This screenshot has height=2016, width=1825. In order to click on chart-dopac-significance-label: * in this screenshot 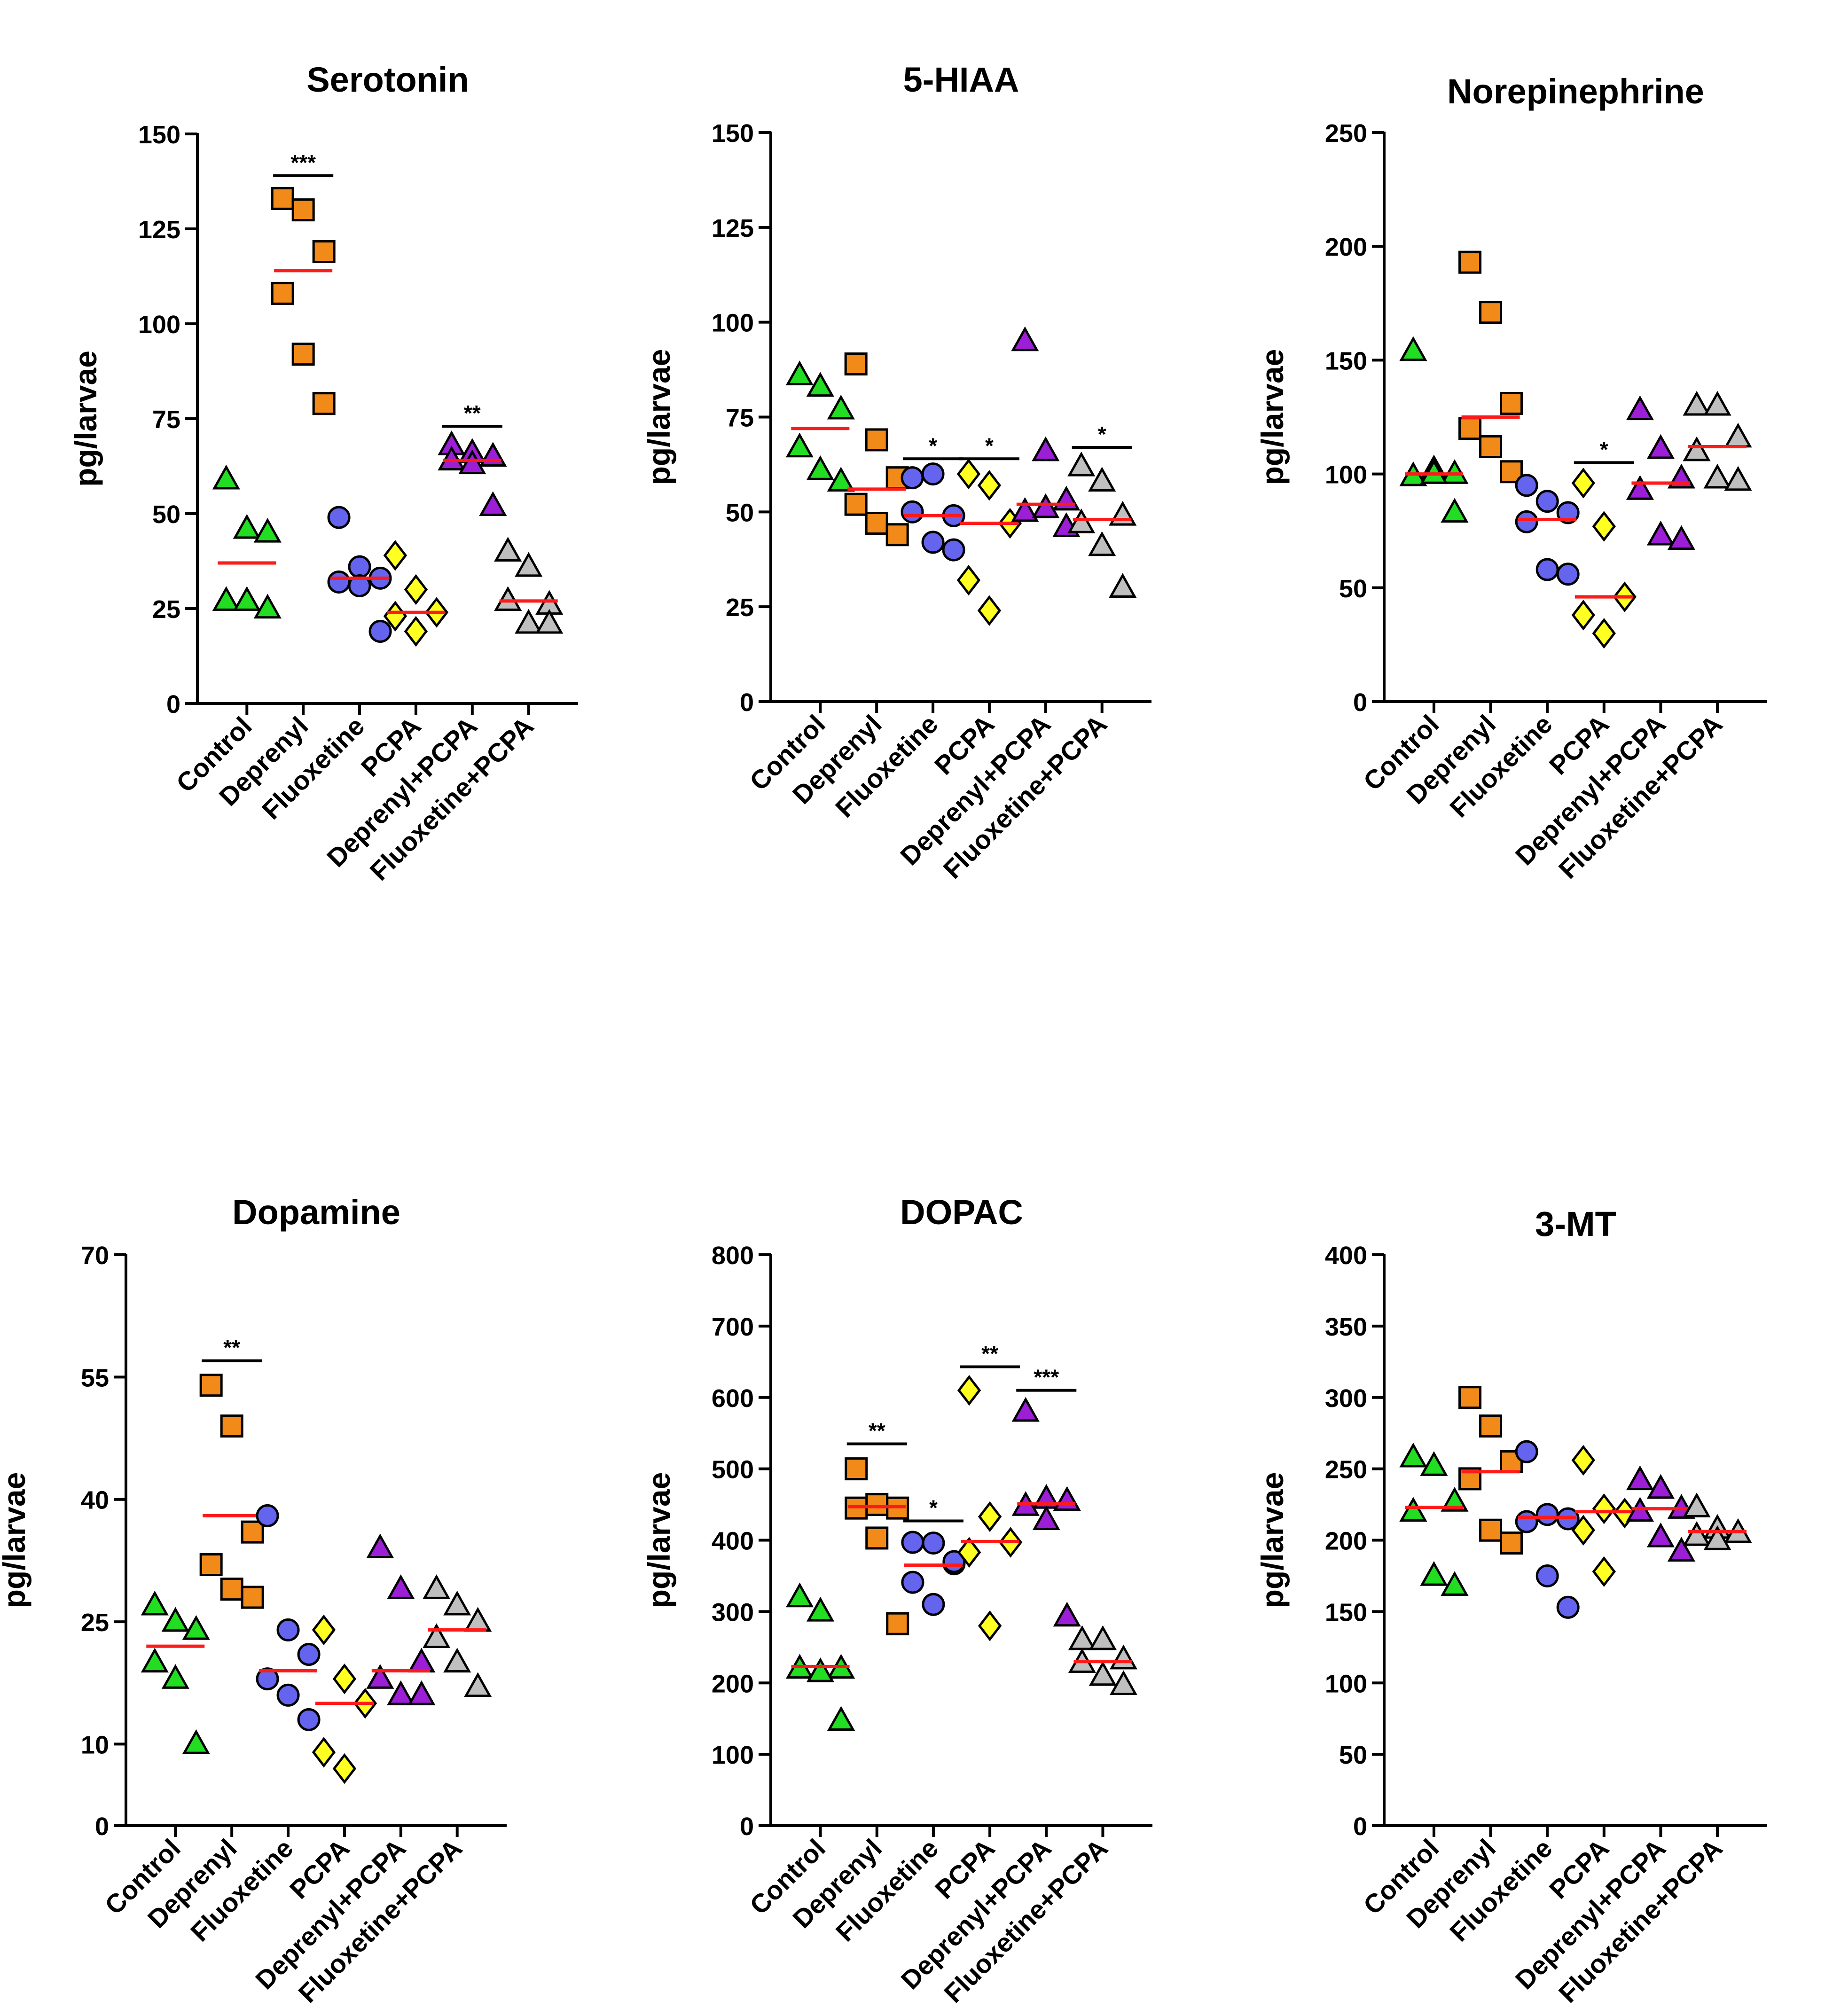, I will do `click(934, 1507)`.